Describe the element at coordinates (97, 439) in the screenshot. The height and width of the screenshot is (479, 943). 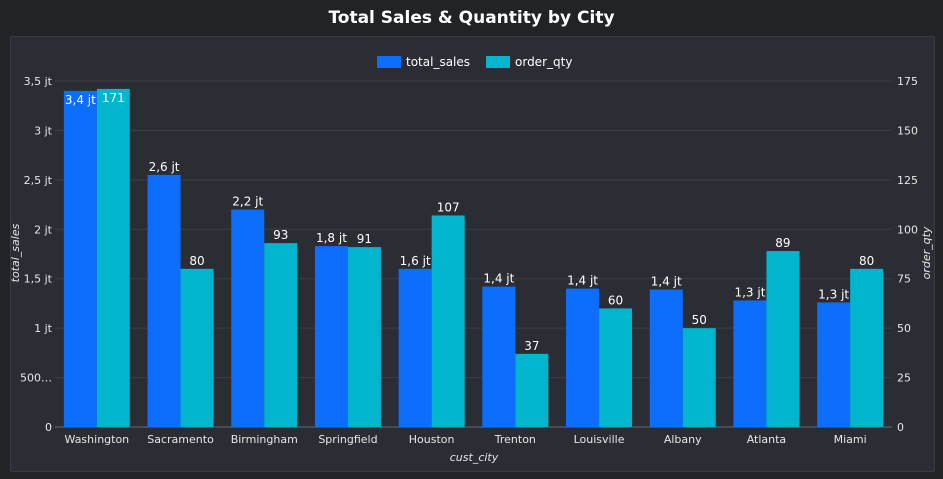
I see `x-tick-label: Washington` at that location.